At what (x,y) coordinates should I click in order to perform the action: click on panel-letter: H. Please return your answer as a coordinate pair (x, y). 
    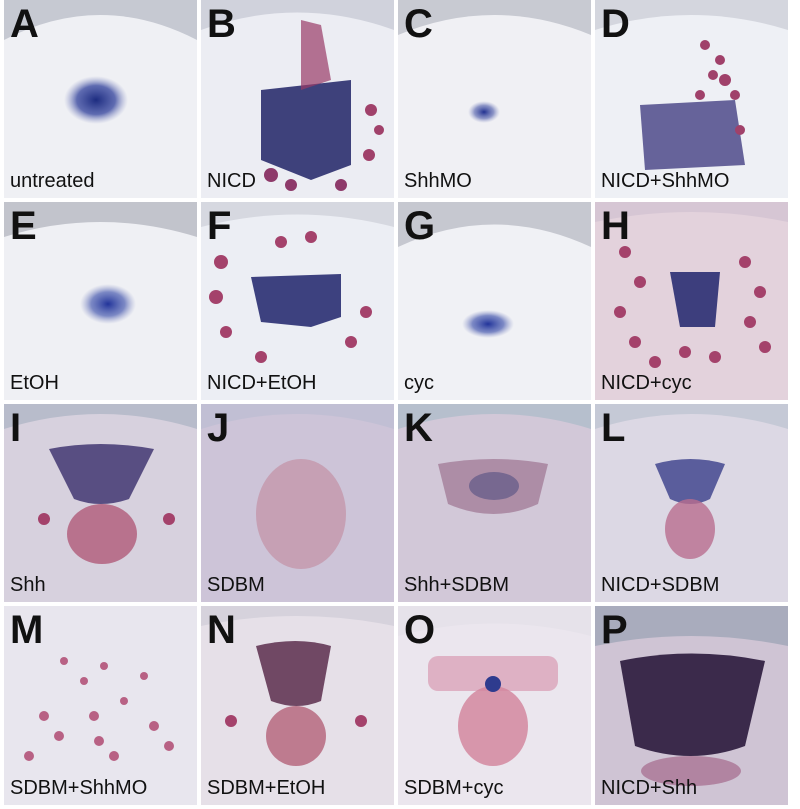
    Looking at the image, I should click on (615, 226).